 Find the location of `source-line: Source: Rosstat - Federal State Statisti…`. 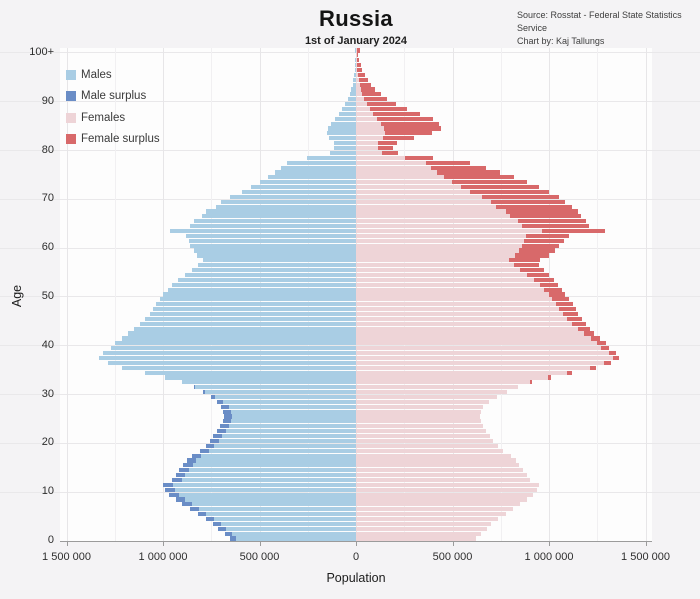

source-line: Source: Rosstat - Federal State Statisti… is located at coordinates (599, 21).